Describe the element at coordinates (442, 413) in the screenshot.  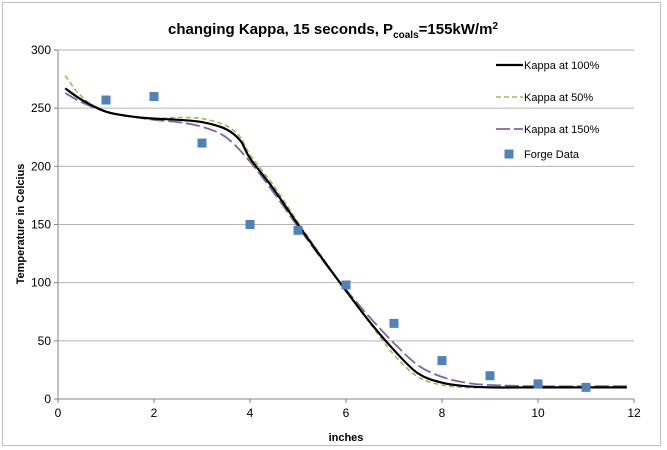
I see `x-tick-label-4: 8` at that location.